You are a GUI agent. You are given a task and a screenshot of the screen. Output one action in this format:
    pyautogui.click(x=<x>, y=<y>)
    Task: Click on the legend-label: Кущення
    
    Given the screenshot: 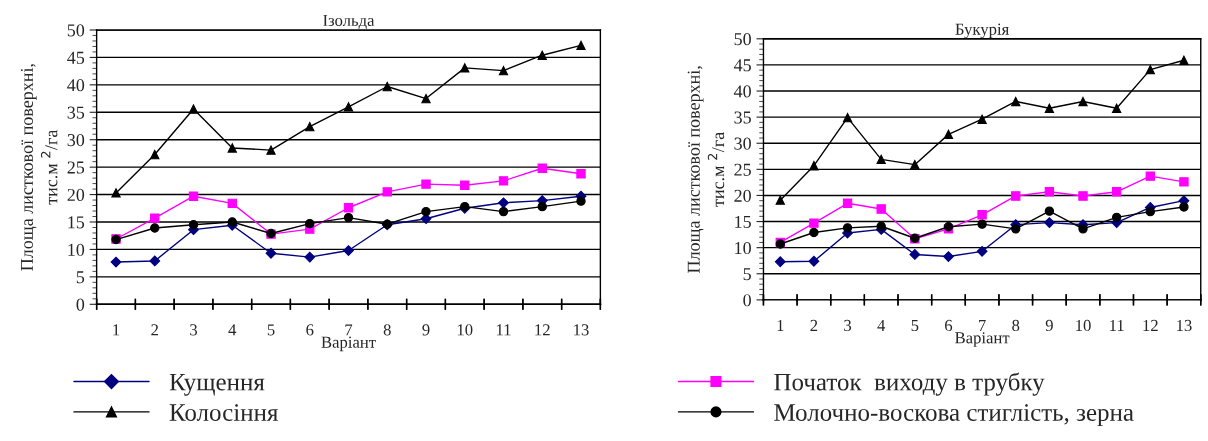 What is the action you would take?
    pyautogui.click(x=217, y=384)
    